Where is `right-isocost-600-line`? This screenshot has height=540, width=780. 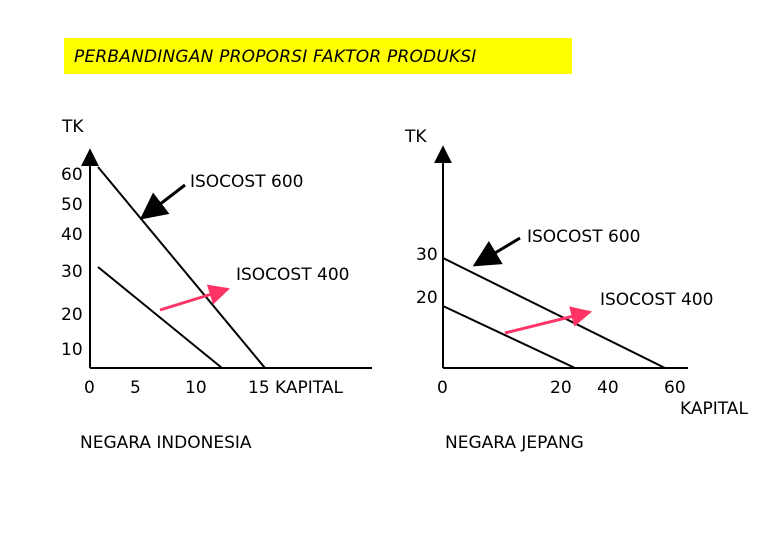
right-isocost-600-line is located at coordinates (554, 313).